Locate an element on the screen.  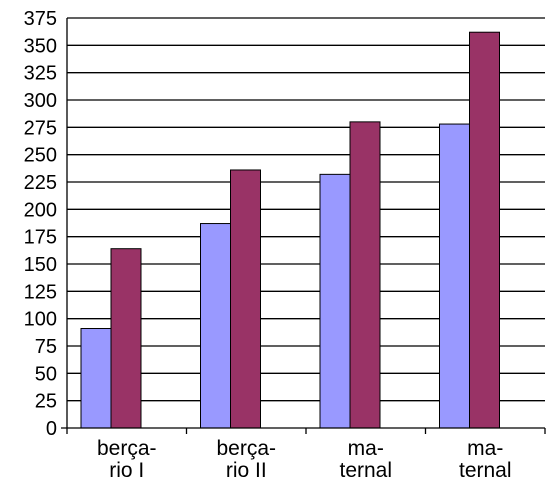
y-tick-label: 100 is located at coordinates (40, 320).